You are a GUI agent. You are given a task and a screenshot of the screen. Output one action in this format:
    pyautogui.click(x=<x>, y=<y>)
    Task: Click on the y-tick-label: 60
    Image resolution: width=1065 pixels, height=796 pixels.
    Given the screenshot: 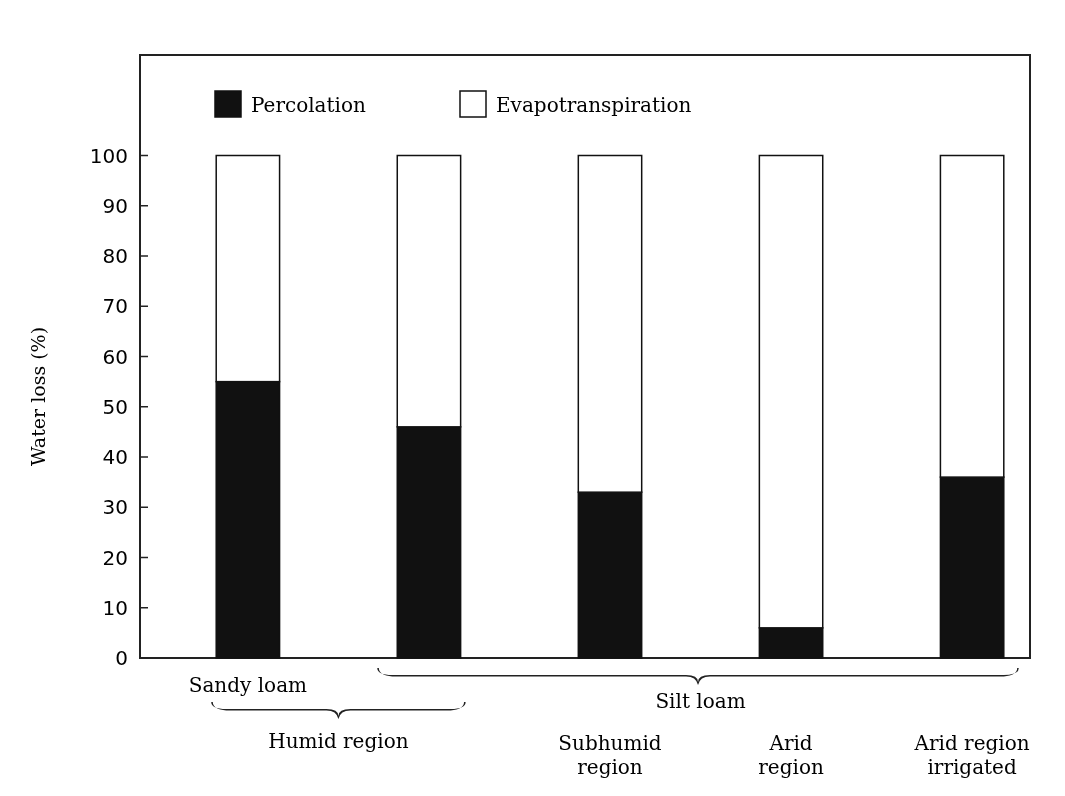 What is the action you would take?
    pyautogui.click(x=115, y=356)
    